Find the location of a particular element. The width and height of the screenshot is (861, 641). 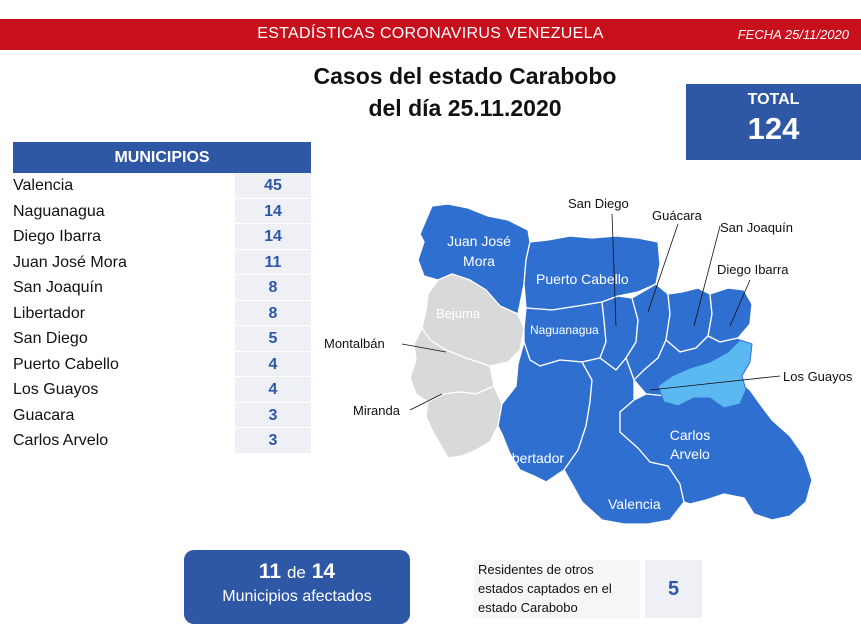

map-region-libertador is located at coordinates (545, 412).